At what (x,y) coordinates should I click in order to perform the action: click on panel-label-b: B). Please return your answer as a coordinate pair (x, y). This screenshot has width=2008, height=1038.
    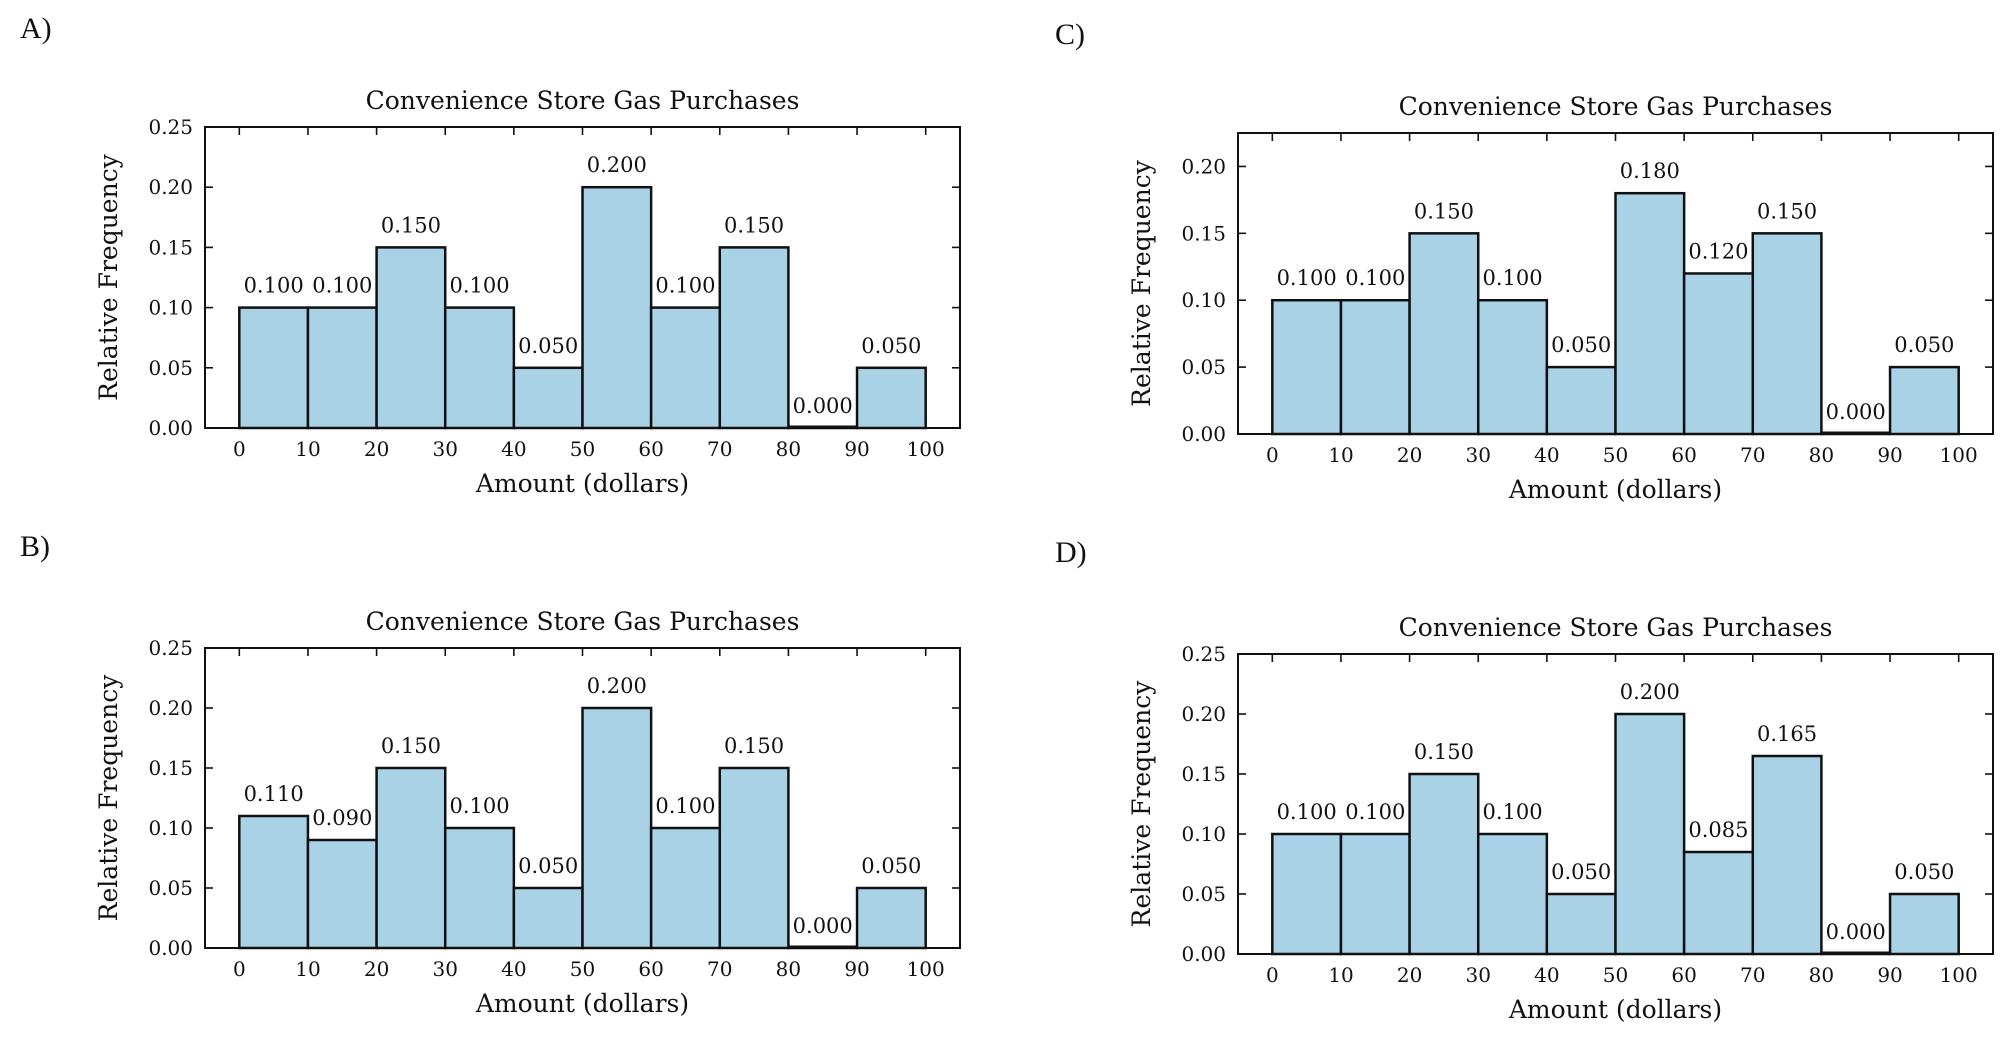
    Looking at the image, I should click on (35, 546).